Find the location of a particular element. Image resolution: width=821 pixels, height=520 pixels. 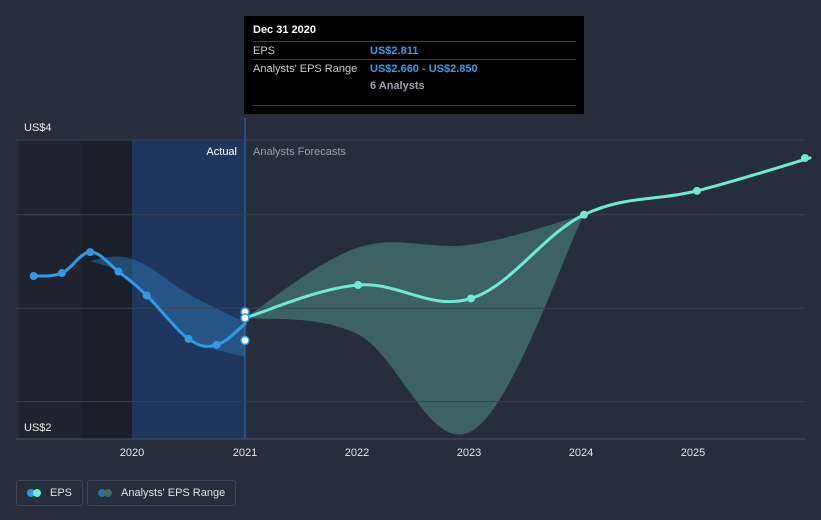

tooltip-eps-key: EPS is located at coordinates (264, 50).